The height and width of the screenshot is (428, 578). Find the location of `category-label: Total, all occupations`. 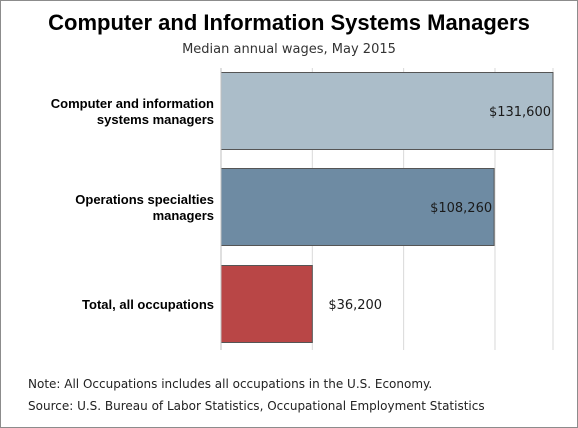

category-label: Total, all occupations is located at coordinates (148, 304).